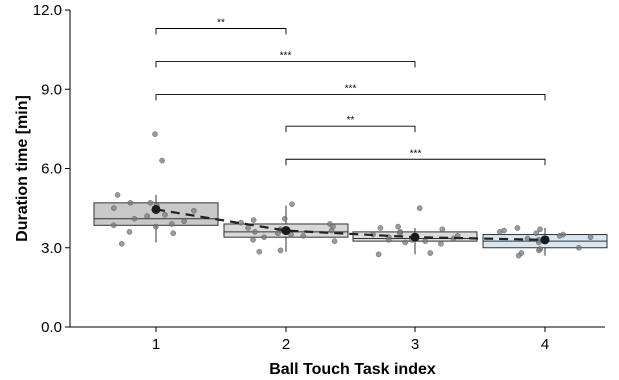 This screenshot has height=380, width=619. I want to click on y-axis-title: Duration time [min], so click(22, 168).